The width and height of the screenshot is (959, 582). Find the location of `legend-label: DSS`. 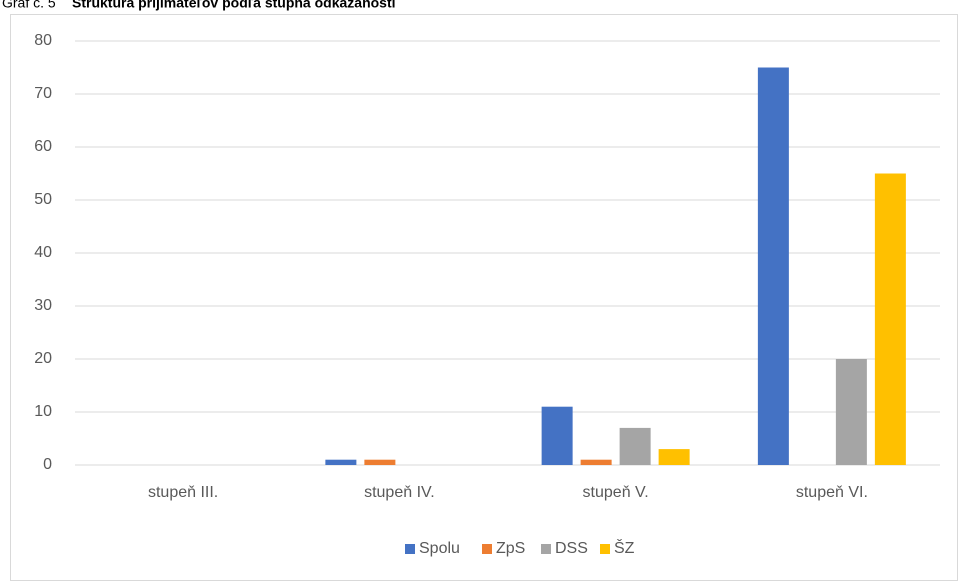

legend-label: DSS is located at coordinates (571, 548).